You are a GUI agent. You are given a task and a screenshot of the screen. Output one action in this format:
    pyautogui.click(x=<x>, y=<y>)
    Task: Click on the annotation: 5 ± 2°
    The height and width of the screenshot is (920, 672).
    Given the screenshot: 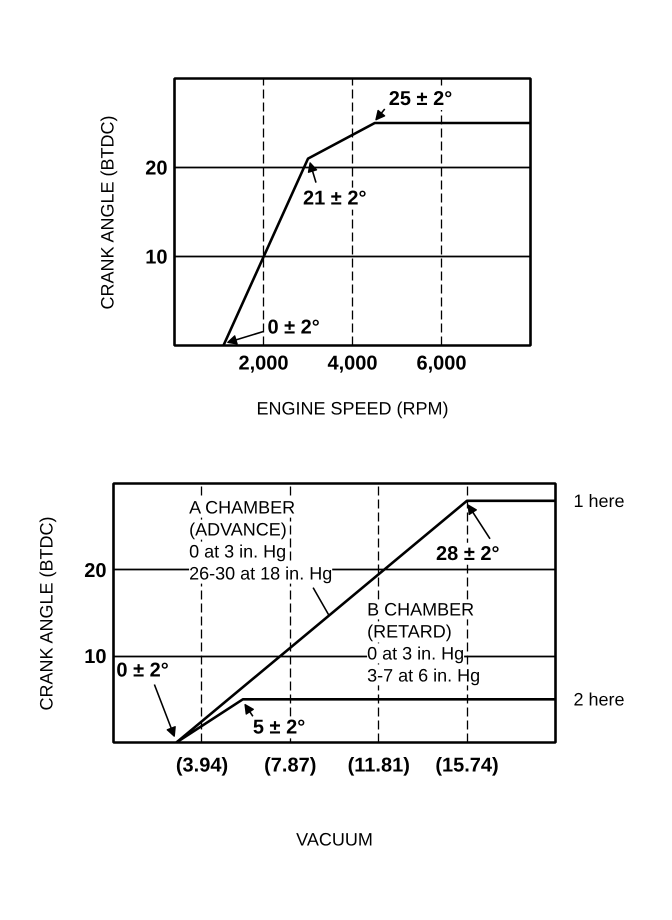 What is the action you would take?
    pyautogui.click(x=279, y=727)
    